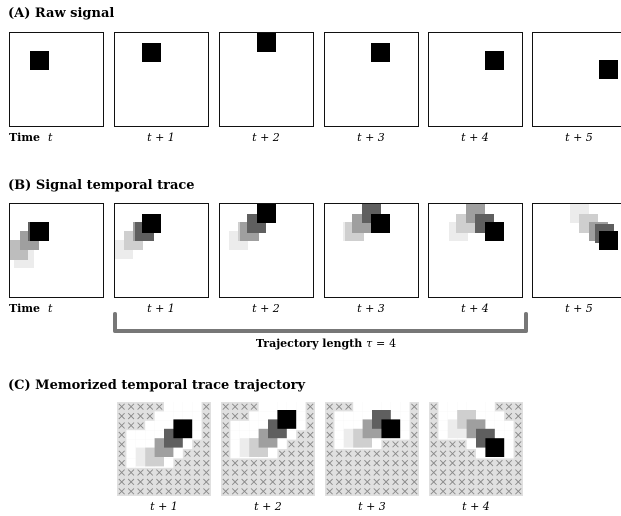 Image resolution: width=621 pixels, height=516 pixels. What do you see at coordinates (266, 250) in the screenshot?
I see `trace-frame-t2` at bounding box center [266, 250].